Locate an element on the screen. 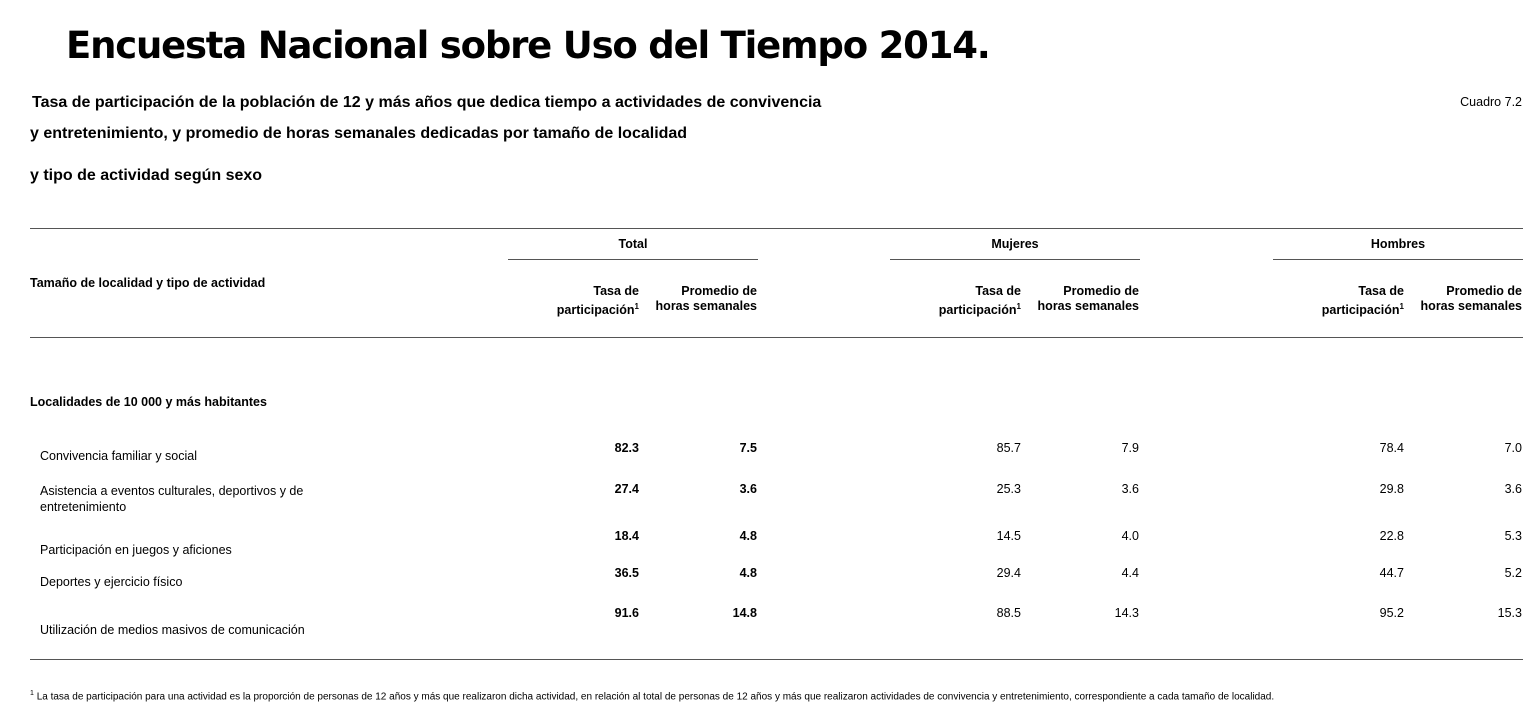  group-header-total: Total is located at coordinates (633, 244).